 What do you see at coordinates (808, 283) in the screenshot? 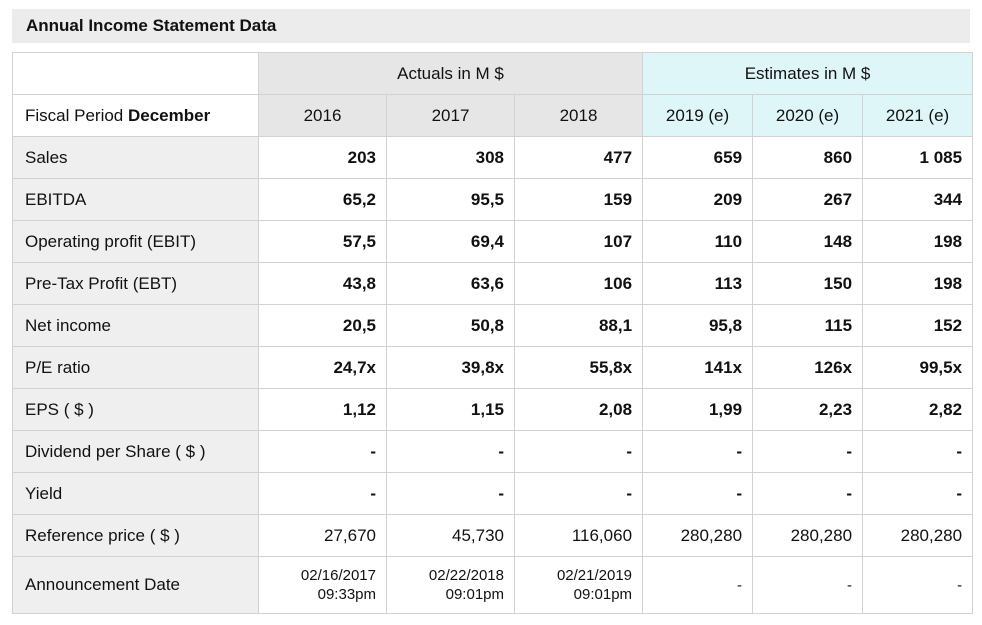
I see `row-value: 150` at bounding box center [808, 283].